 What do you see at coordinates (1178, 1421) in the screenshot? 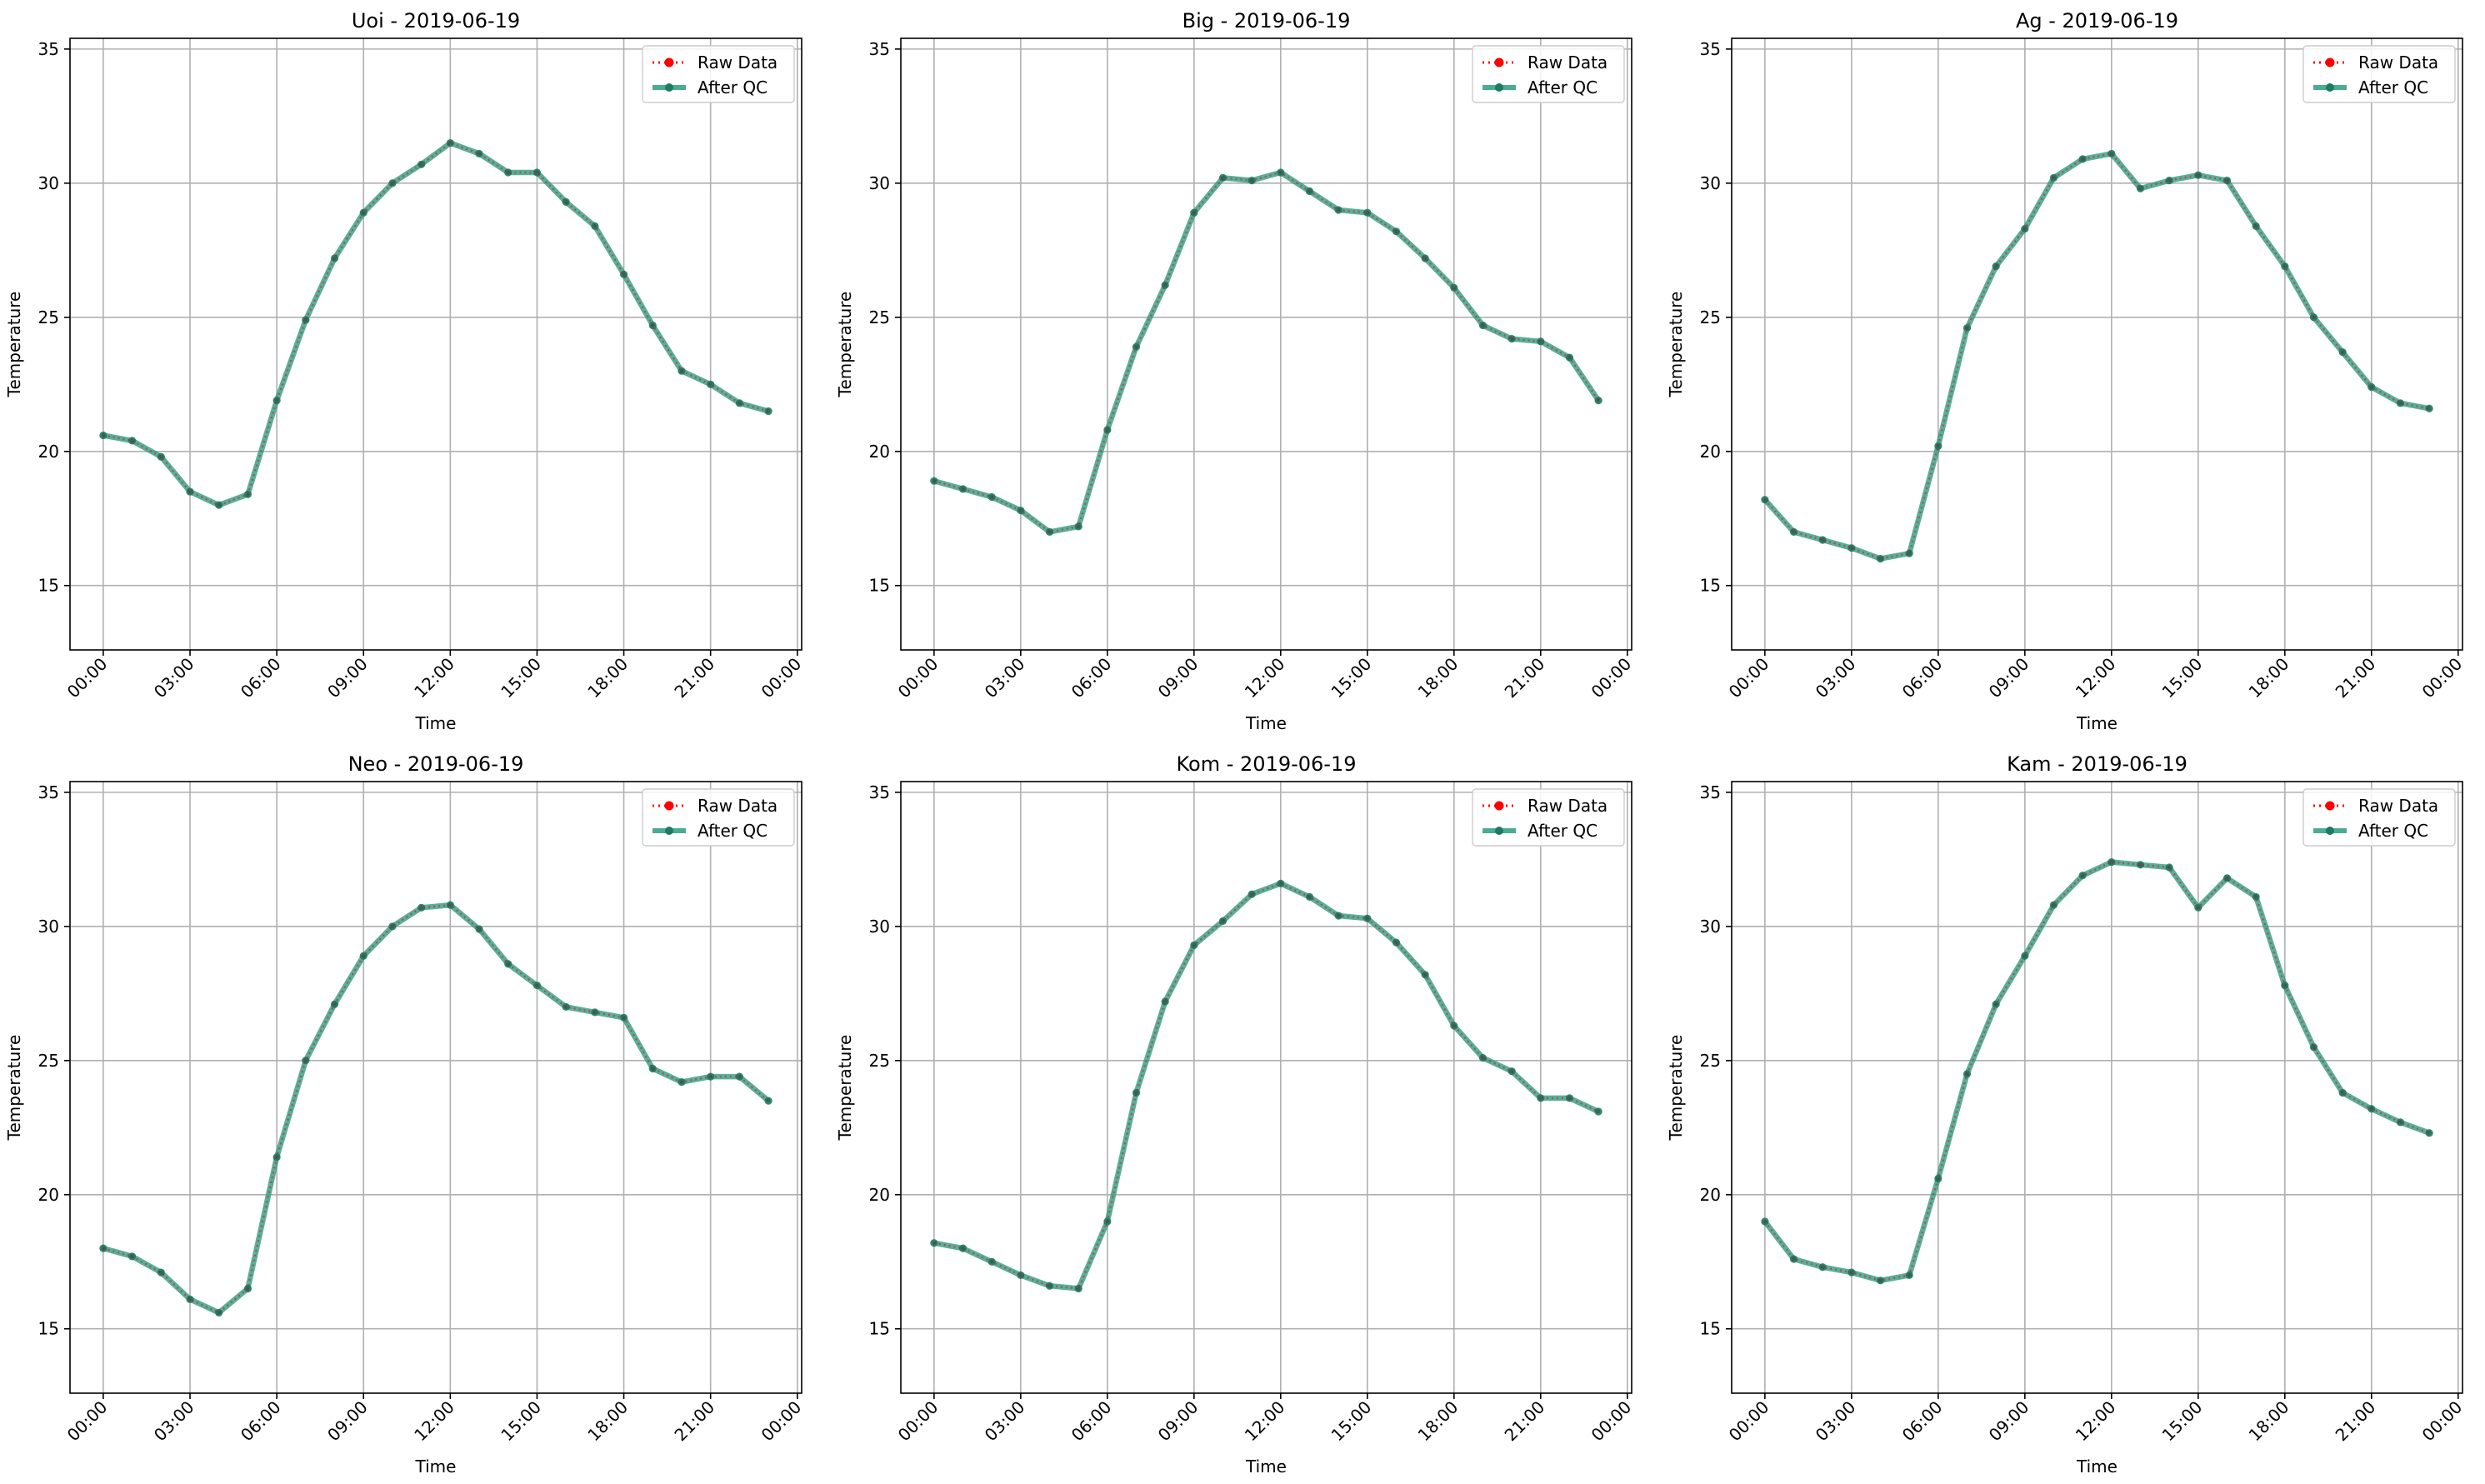
I see `x-tick-label: 09:00` at bounding box center [1178, 1421].